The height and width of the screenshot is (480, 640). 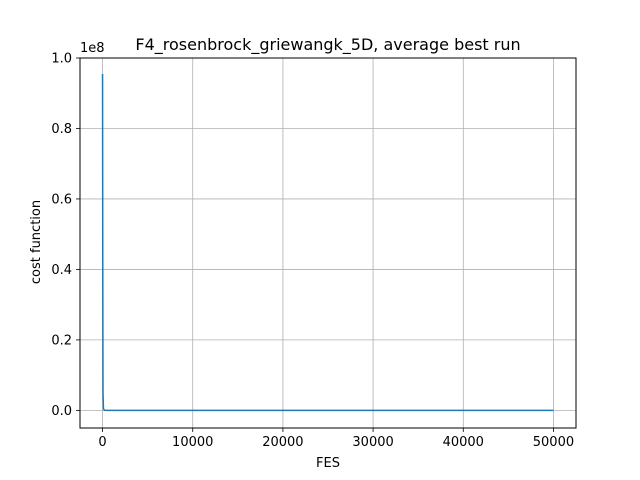 What do you see at coordinates (61, 59) in the screenshot?
I see `y-tick-label: 1.0` at bounding box center [61, 59].